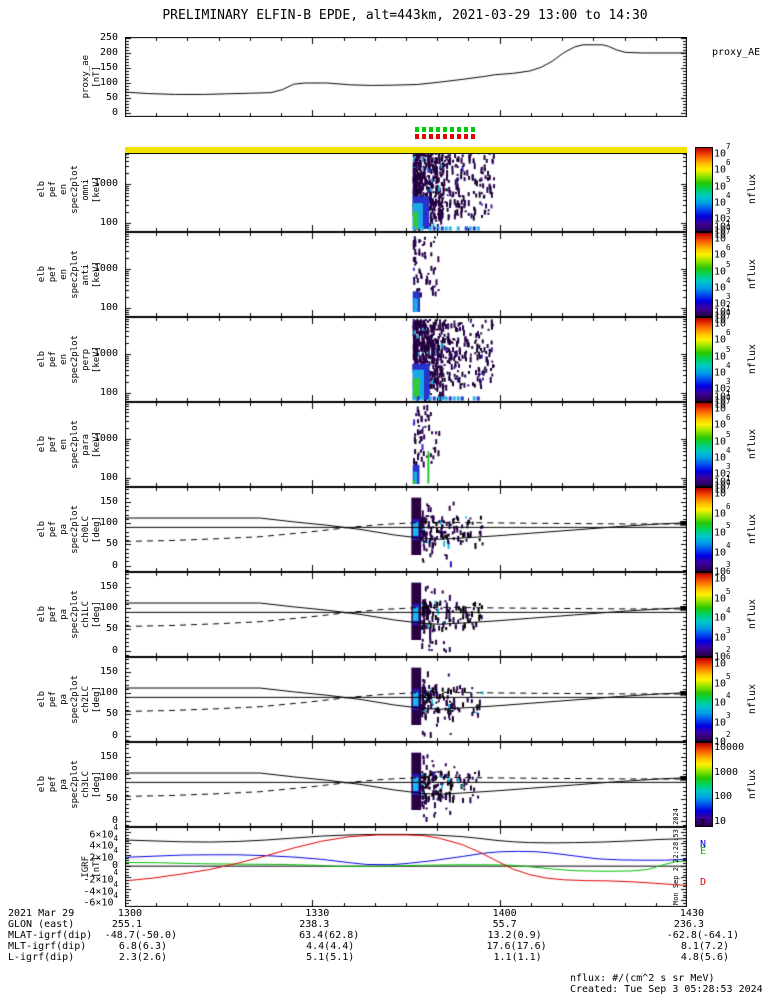  Describe the element at coordinates (703, 823) in the screenshot. I see `igrf-series-label-T: T` at that location.